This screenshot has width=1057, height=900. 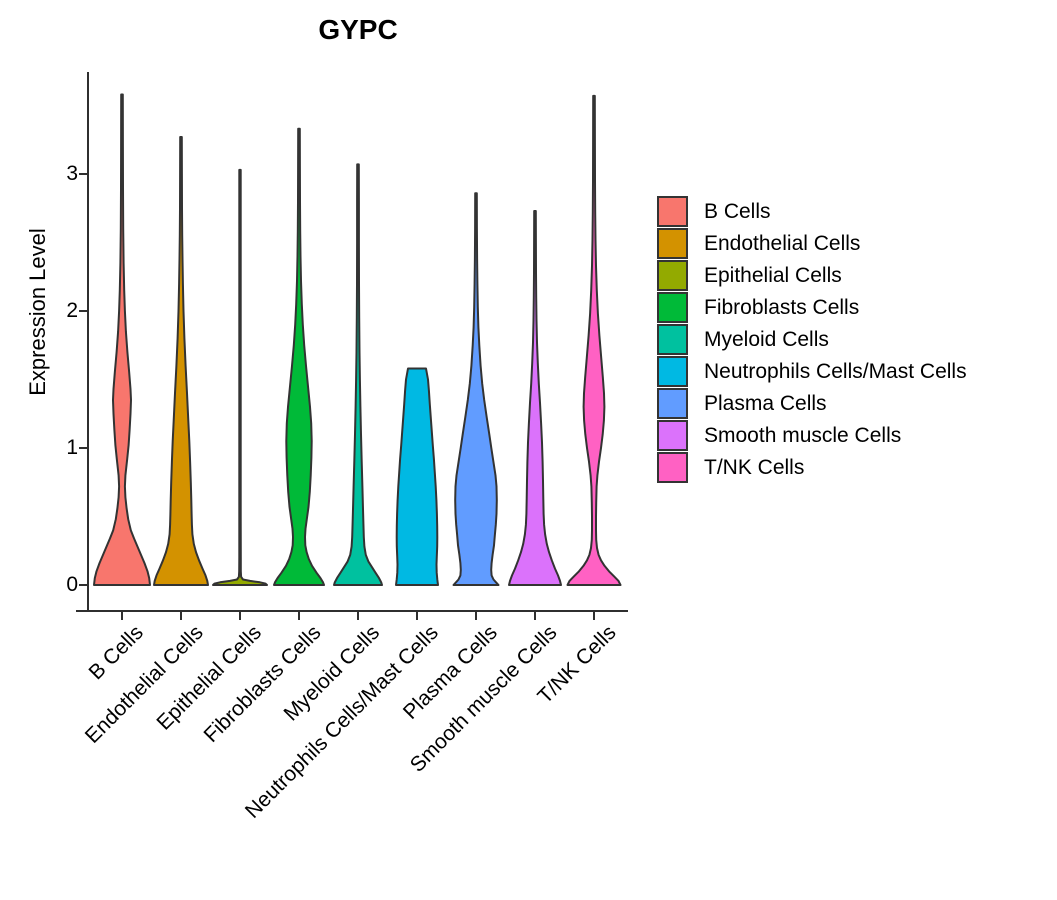 What do you see at coordinates (835, 371) in the screenshot?
I see `legend-label: Neutrophils Cells/Mast Cells` at bounding box center [835, 371].